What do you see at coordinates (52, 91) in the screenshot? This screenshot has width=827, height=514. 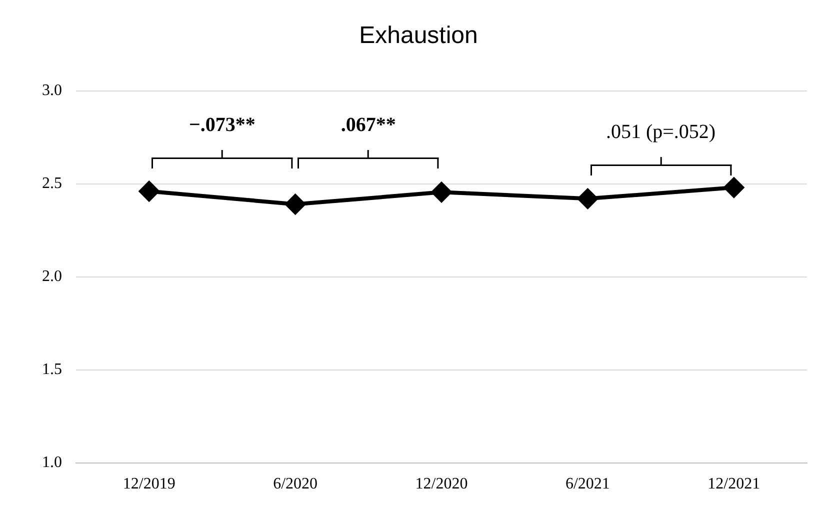 I see `y-tick-label: 3.0` at bounding box center [52, 91].